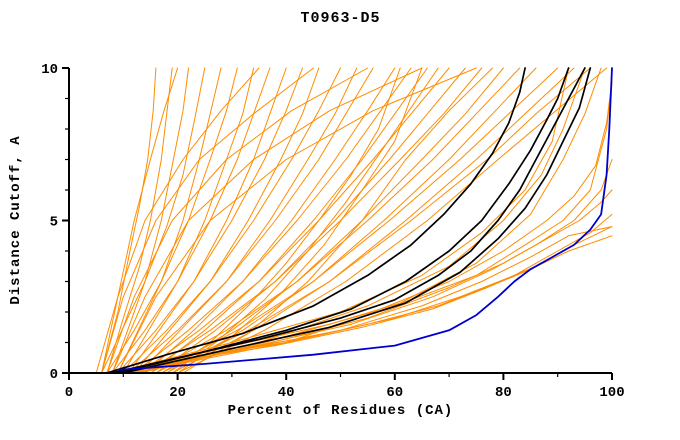 The height and width of the screenshot is (440, 680). What do you see at coordinates (69, 393) in the screenshot?
I see `x-tick-label: 0` at bounding box center [69, 393].